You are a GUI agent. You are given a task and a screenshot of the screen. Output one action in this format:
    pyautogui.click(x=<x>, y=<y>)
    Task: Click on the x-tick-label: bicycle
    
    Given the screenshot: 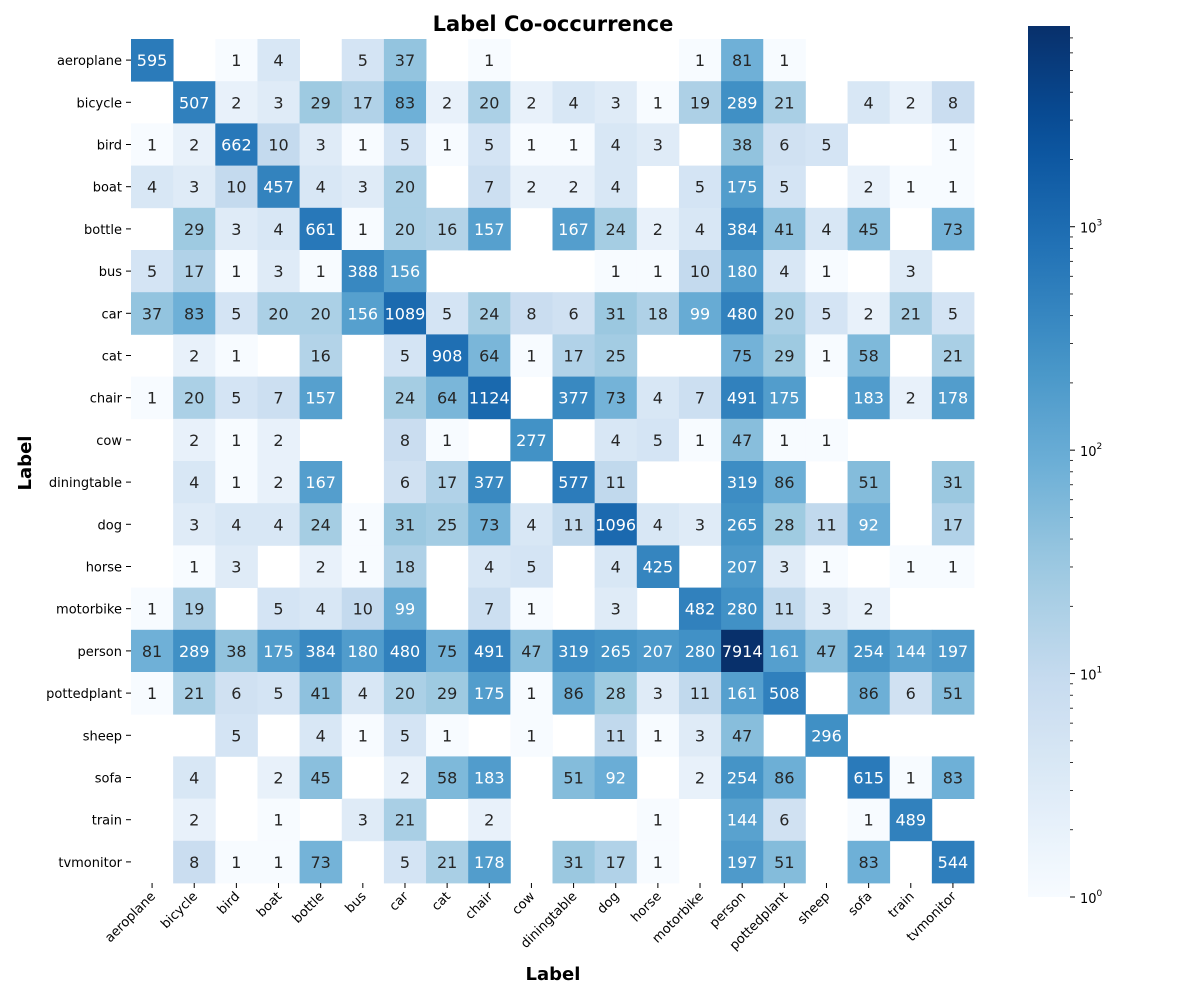 What is the action you would take?
    pyautogui.click(x=179, y=910)
    